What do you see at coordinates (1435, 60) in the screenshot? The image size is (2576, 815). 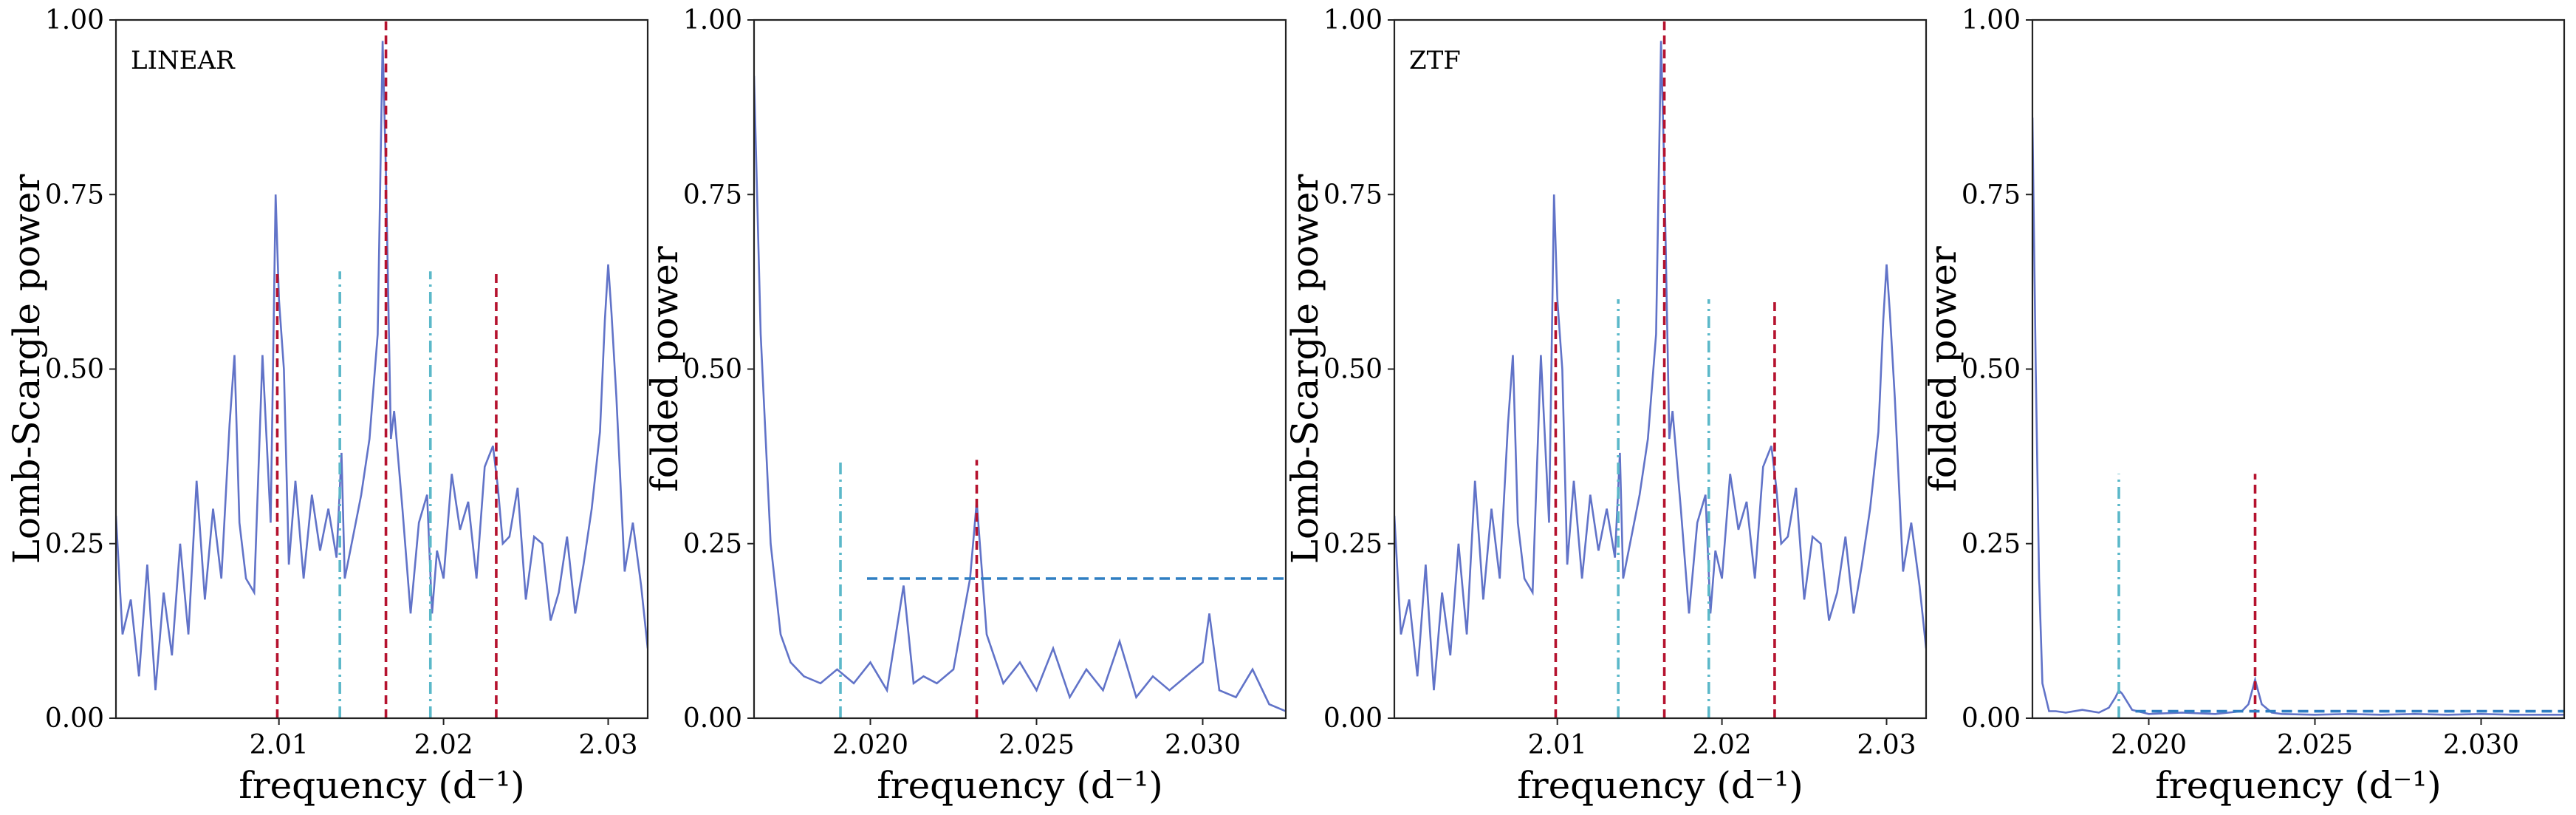 I see `panel-label: ZTF` at bounding box center [1435, 60].